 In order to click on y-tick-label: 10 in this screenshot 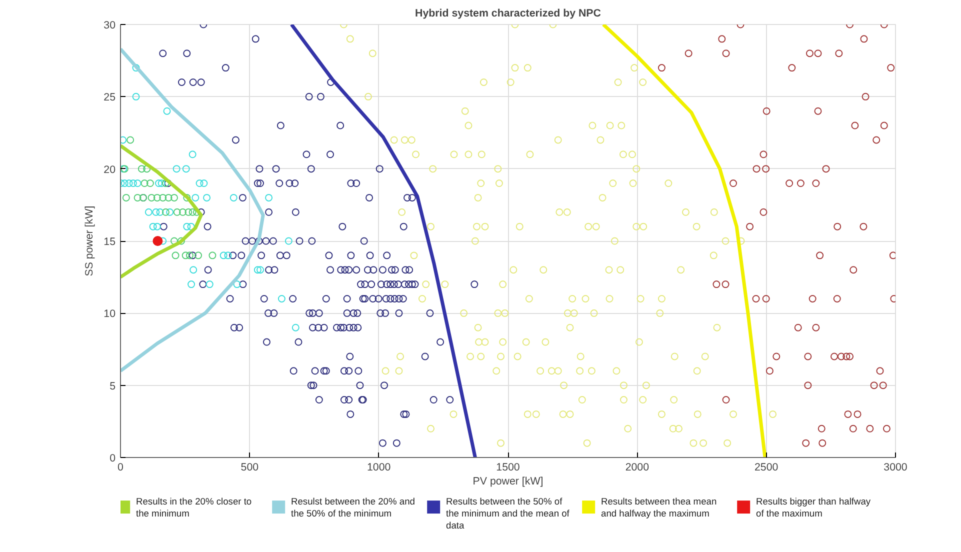, I will do `click(110, 314)`.